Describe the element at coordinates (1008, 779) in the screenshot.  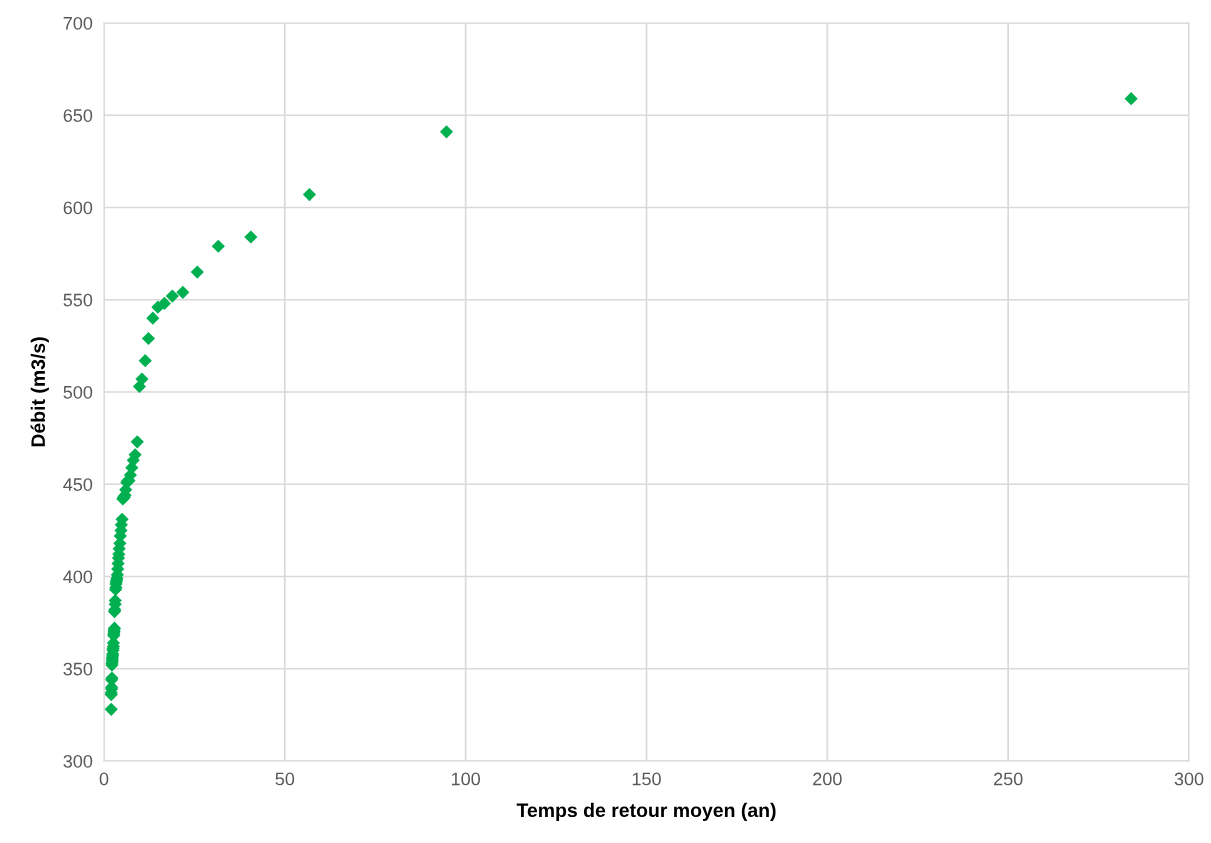
I see `x-tick-label: 250` at that location.